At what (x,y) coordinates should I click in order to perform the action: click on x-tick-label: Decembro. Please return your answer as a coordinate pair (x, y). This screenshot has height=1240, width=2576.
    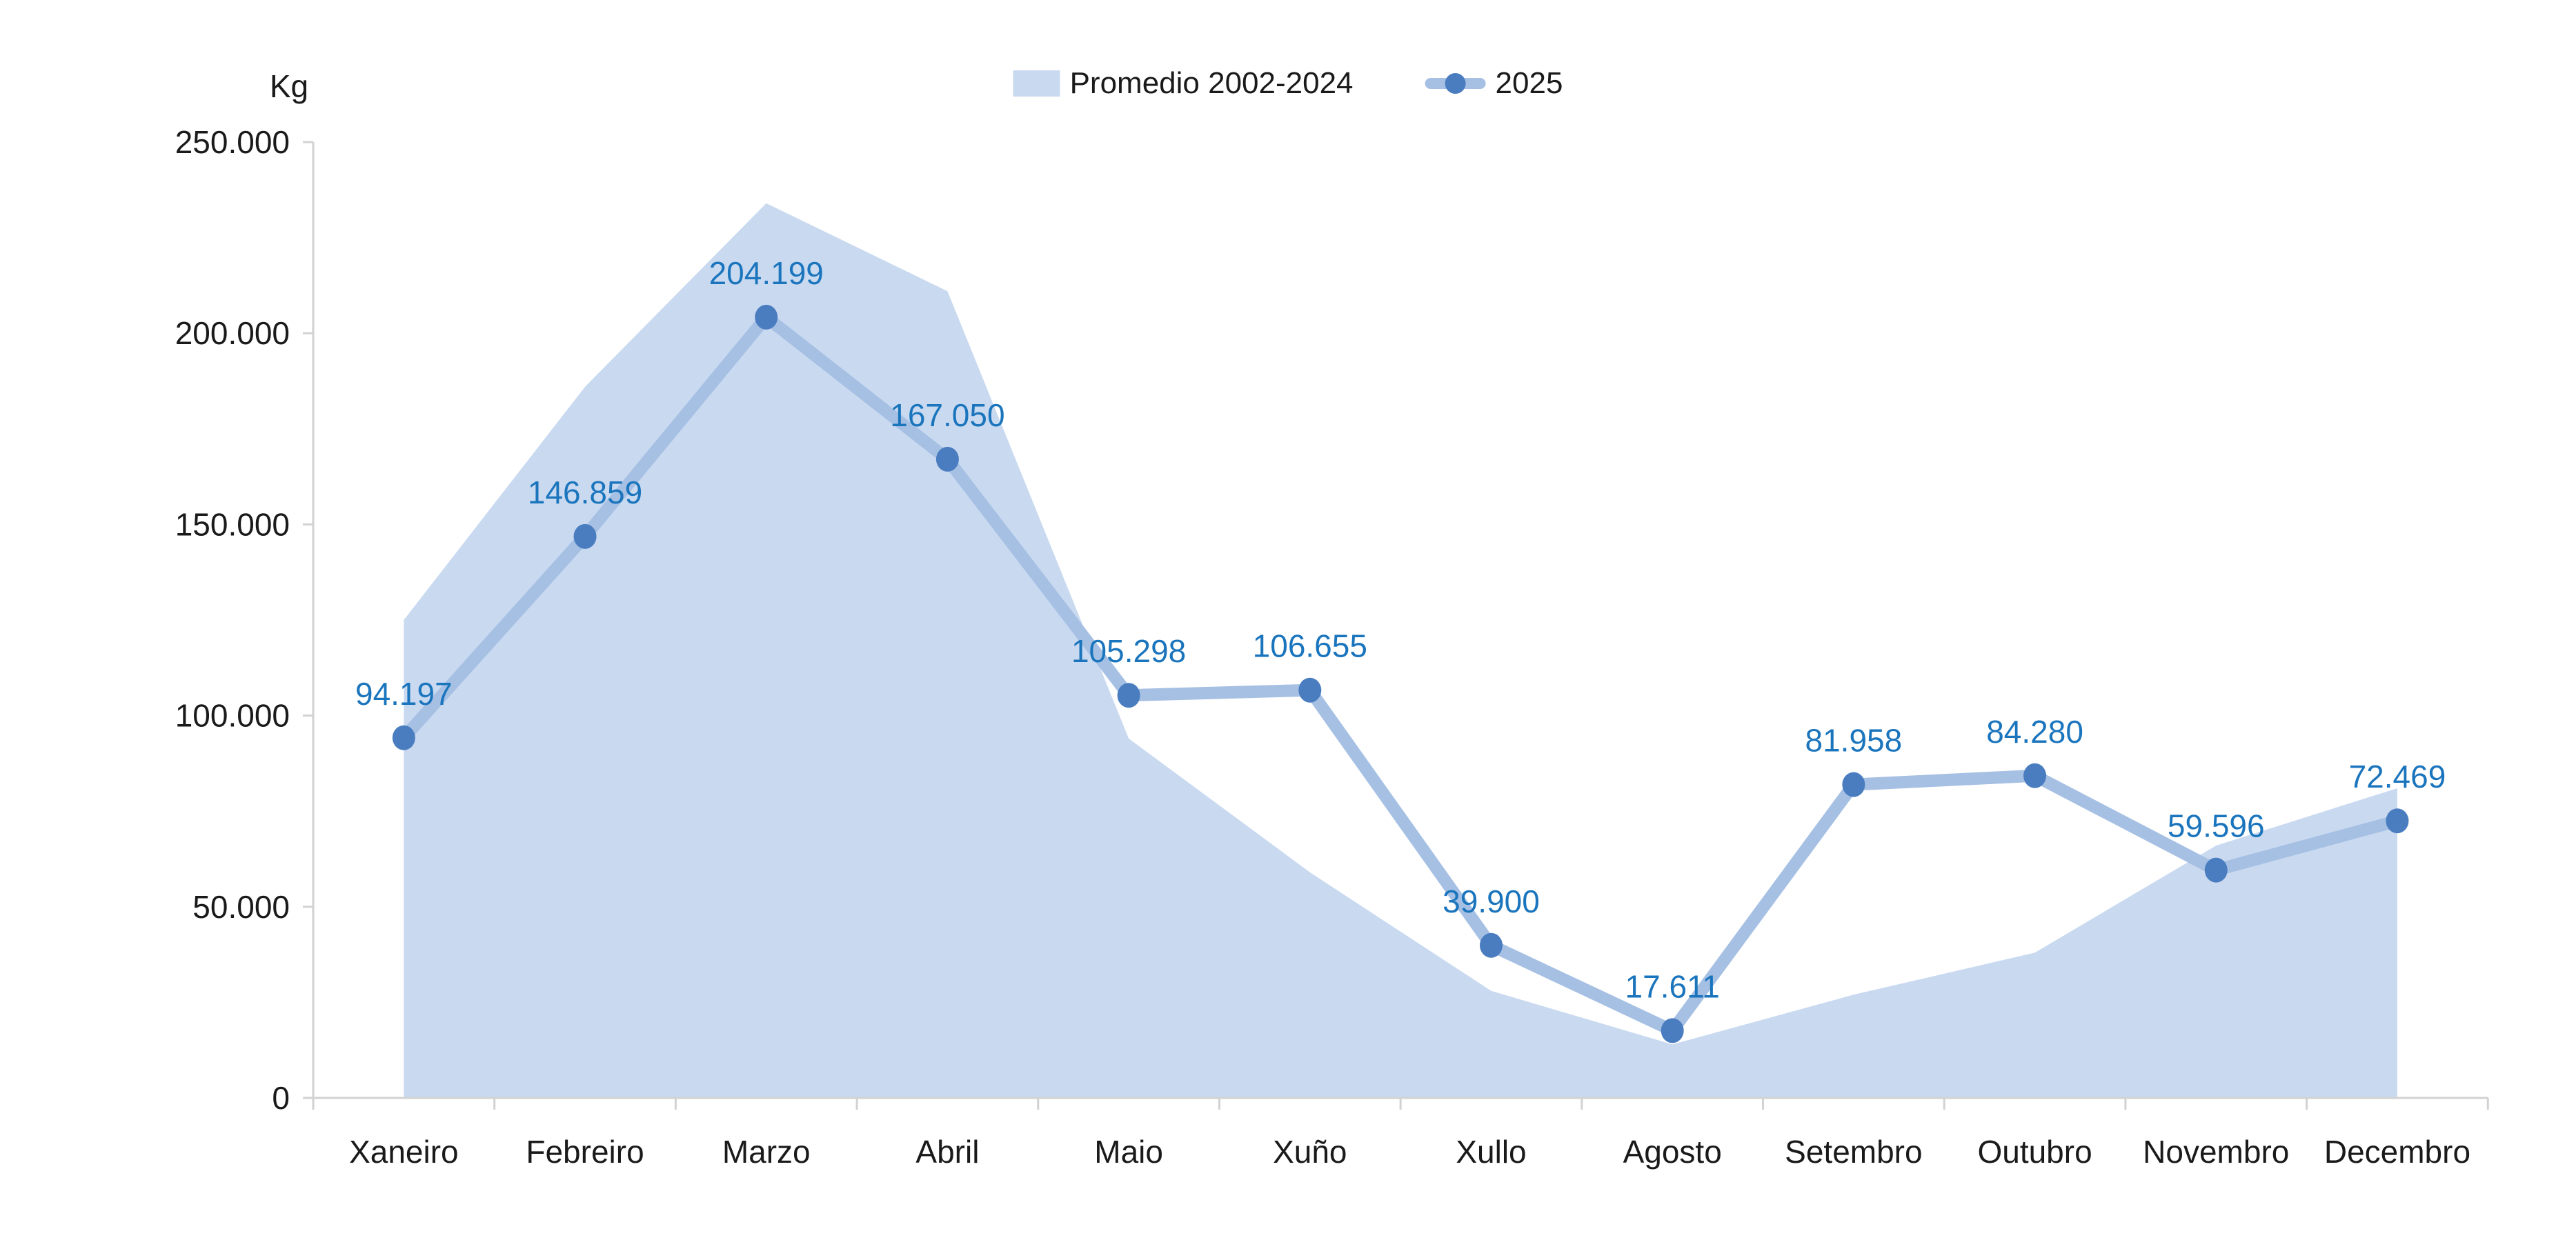
    Looking at the image, I should click on (2397, 1152).